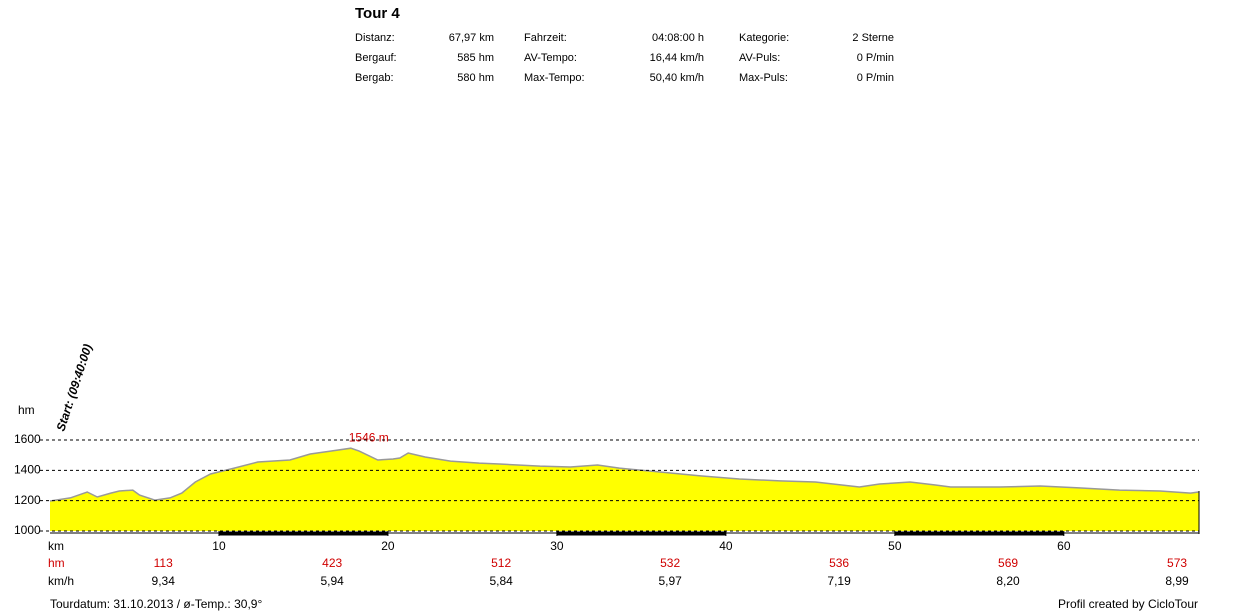  What do you see at coordinates (27, 470) in the screenshot?
I see `y-tick-label: 1400` at bounding box center [27, 470].